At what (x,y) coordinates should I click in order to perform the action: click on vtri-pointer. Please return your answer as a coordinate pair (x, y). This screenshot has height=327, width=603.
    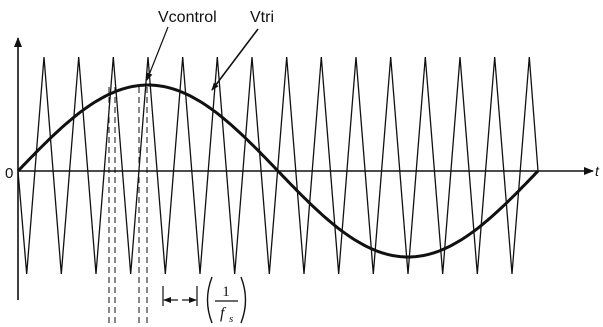
    Looking at the image, I should click on (235, 59).